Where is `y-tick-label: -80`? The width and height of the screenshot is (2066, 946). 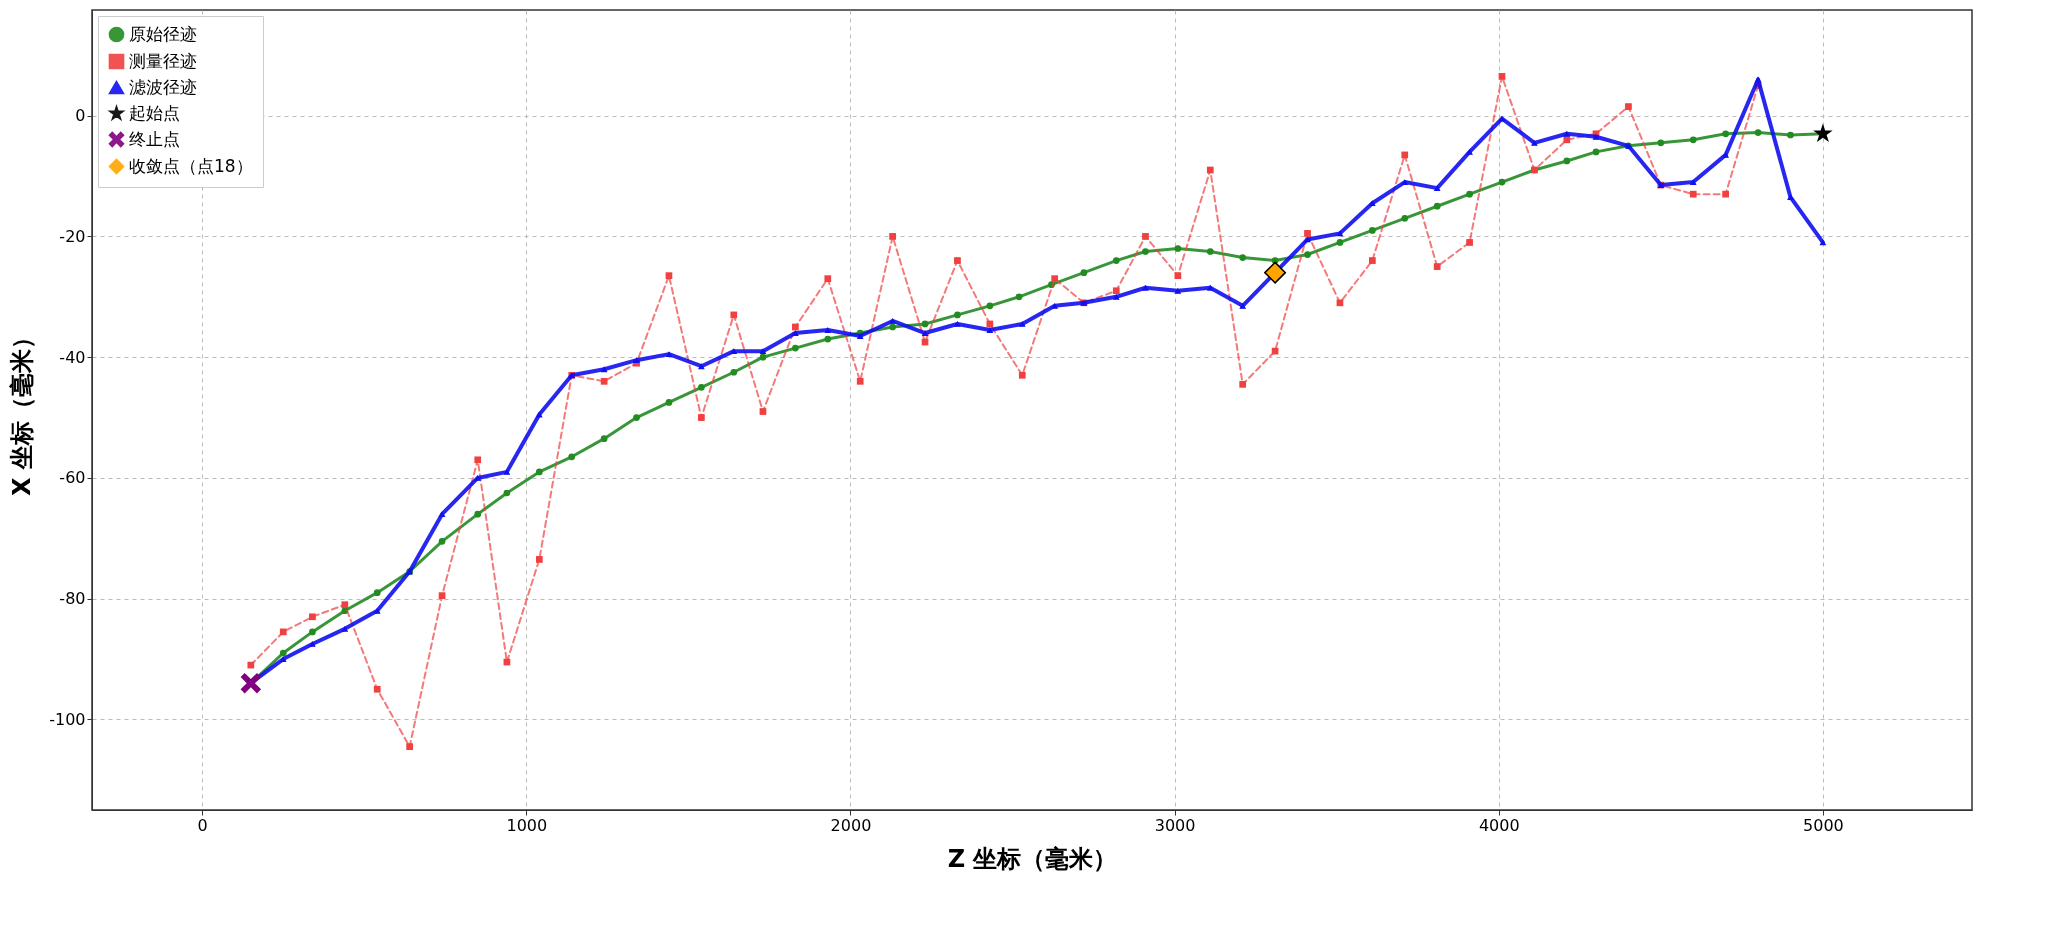 y-tick-label: -80 is located at coordinates (72, 599).